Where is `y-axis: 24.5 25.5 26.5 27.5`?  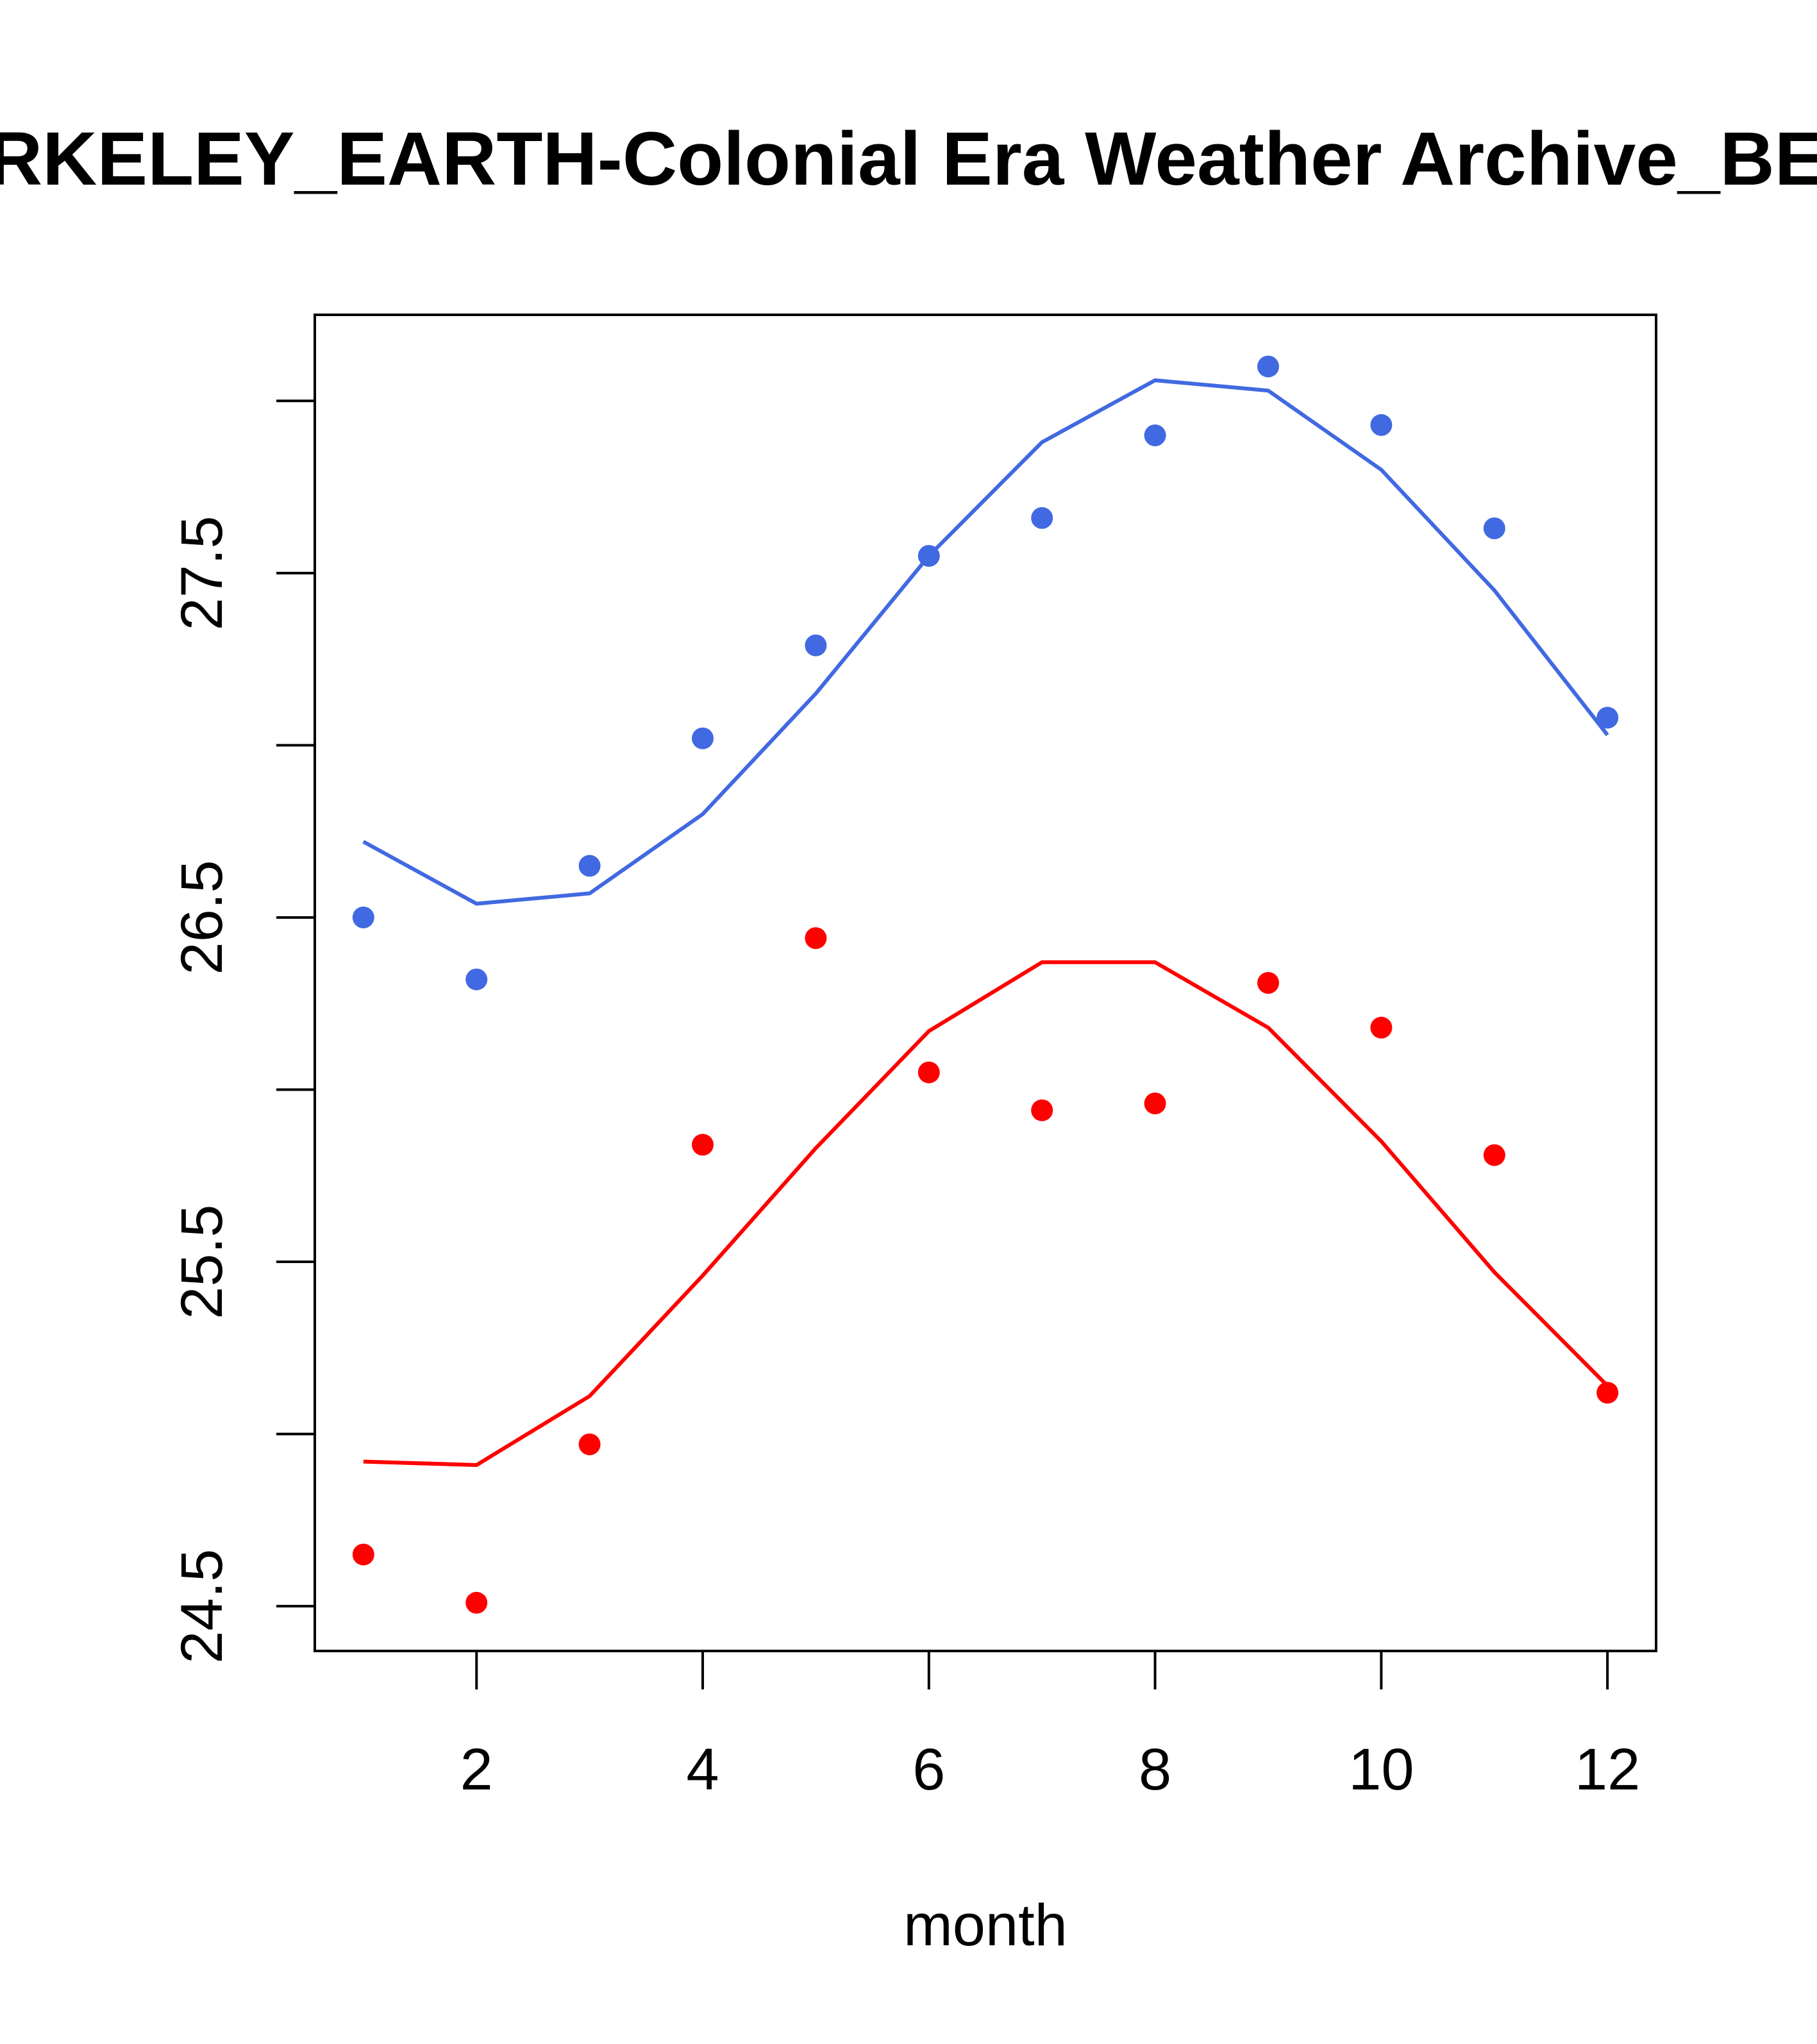 y-axis: 24.5 25.5 26.5 27.5 is located at coordinates (243, 1031).